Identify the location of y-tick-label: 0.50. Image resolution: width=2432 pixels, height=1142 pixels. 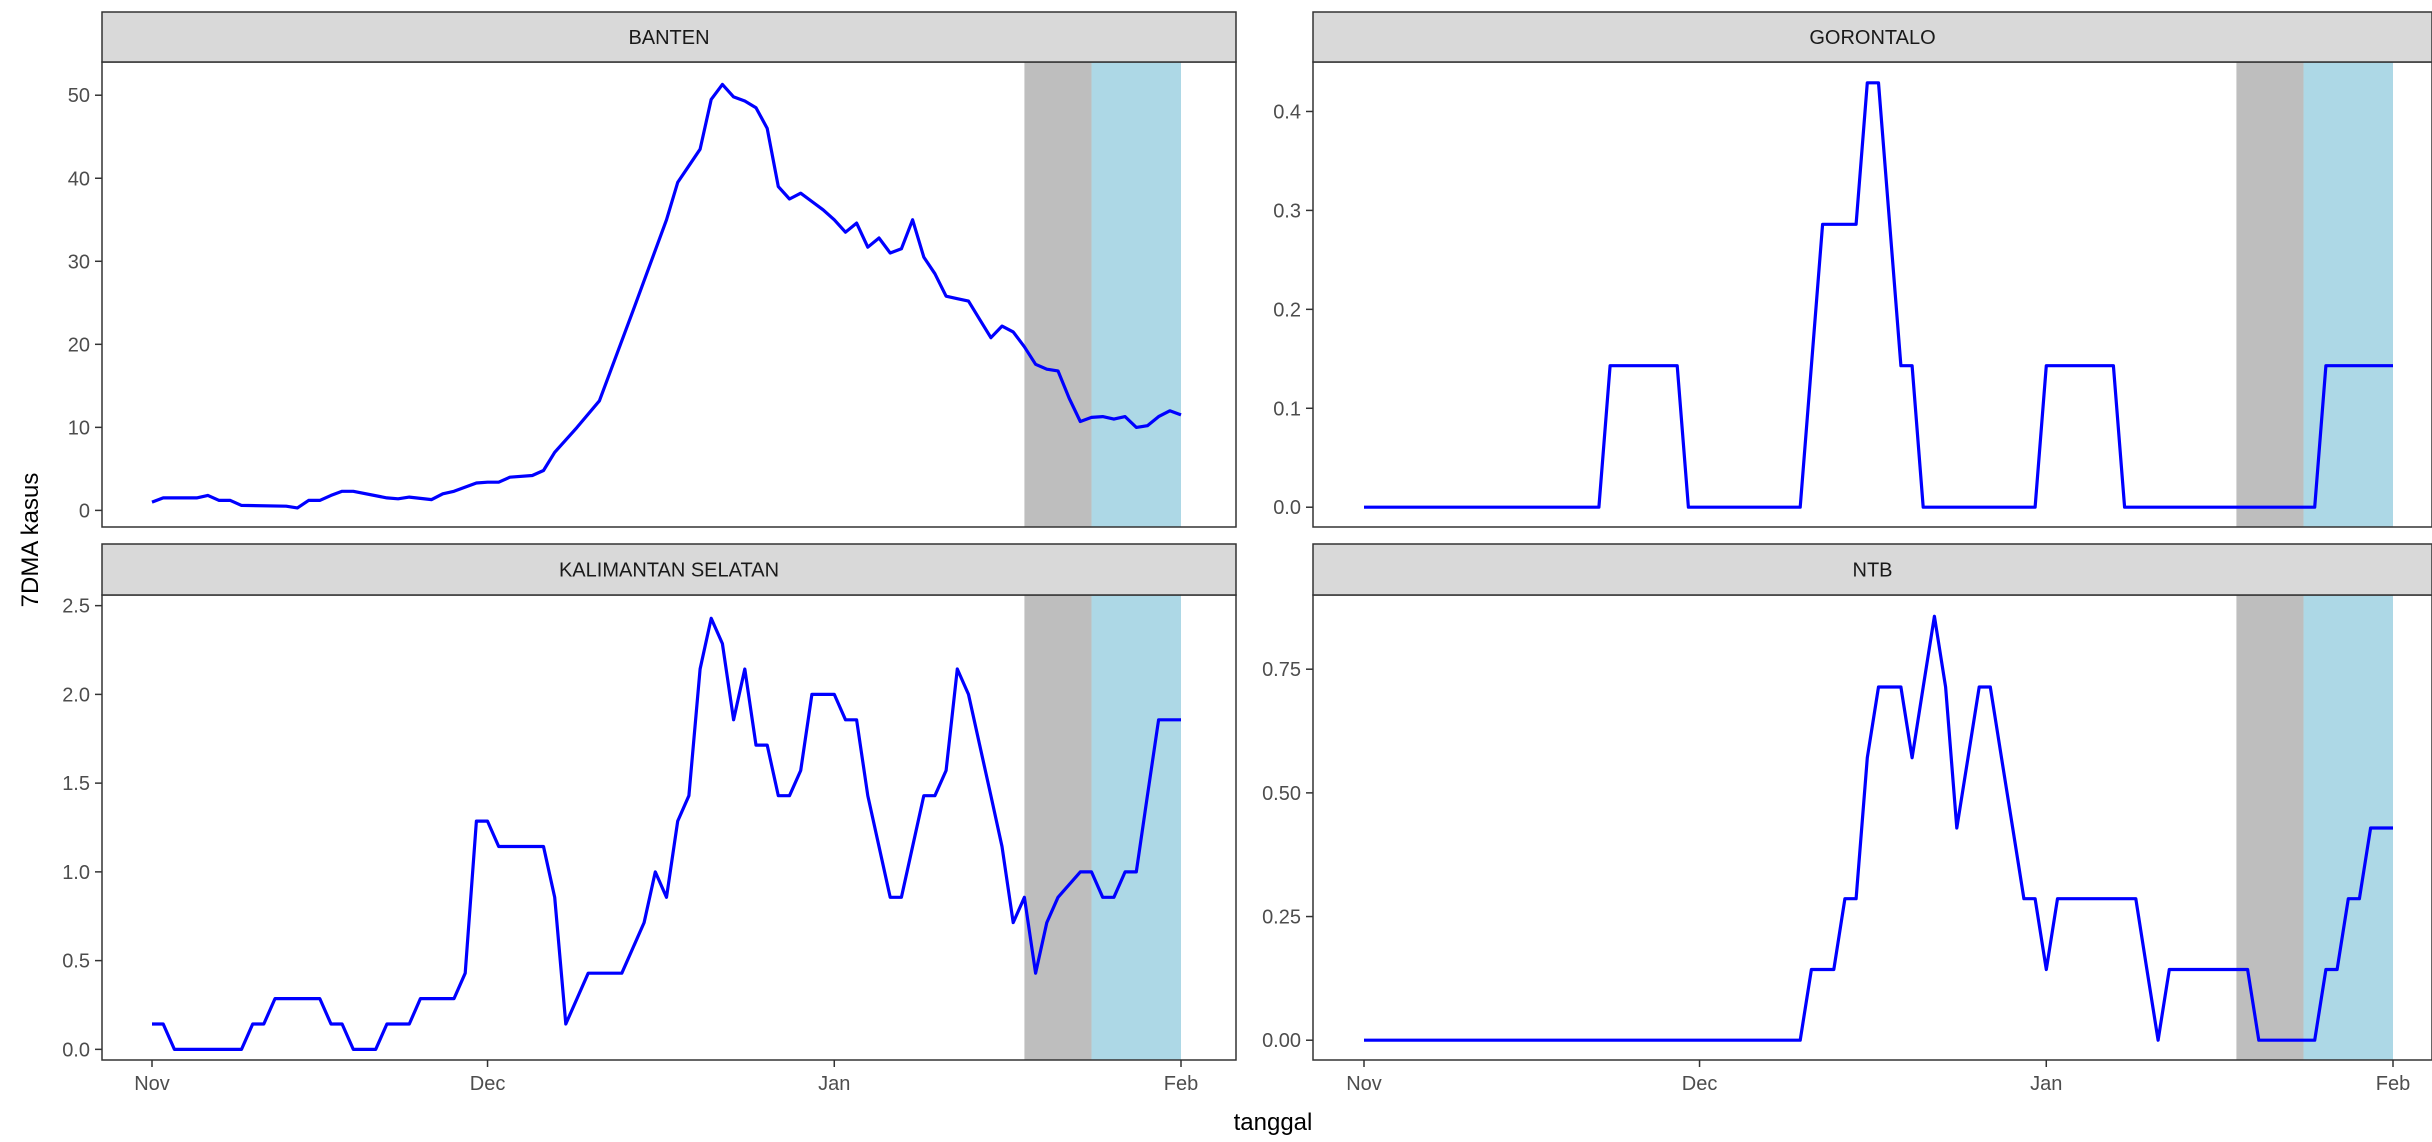
(1281, 794).